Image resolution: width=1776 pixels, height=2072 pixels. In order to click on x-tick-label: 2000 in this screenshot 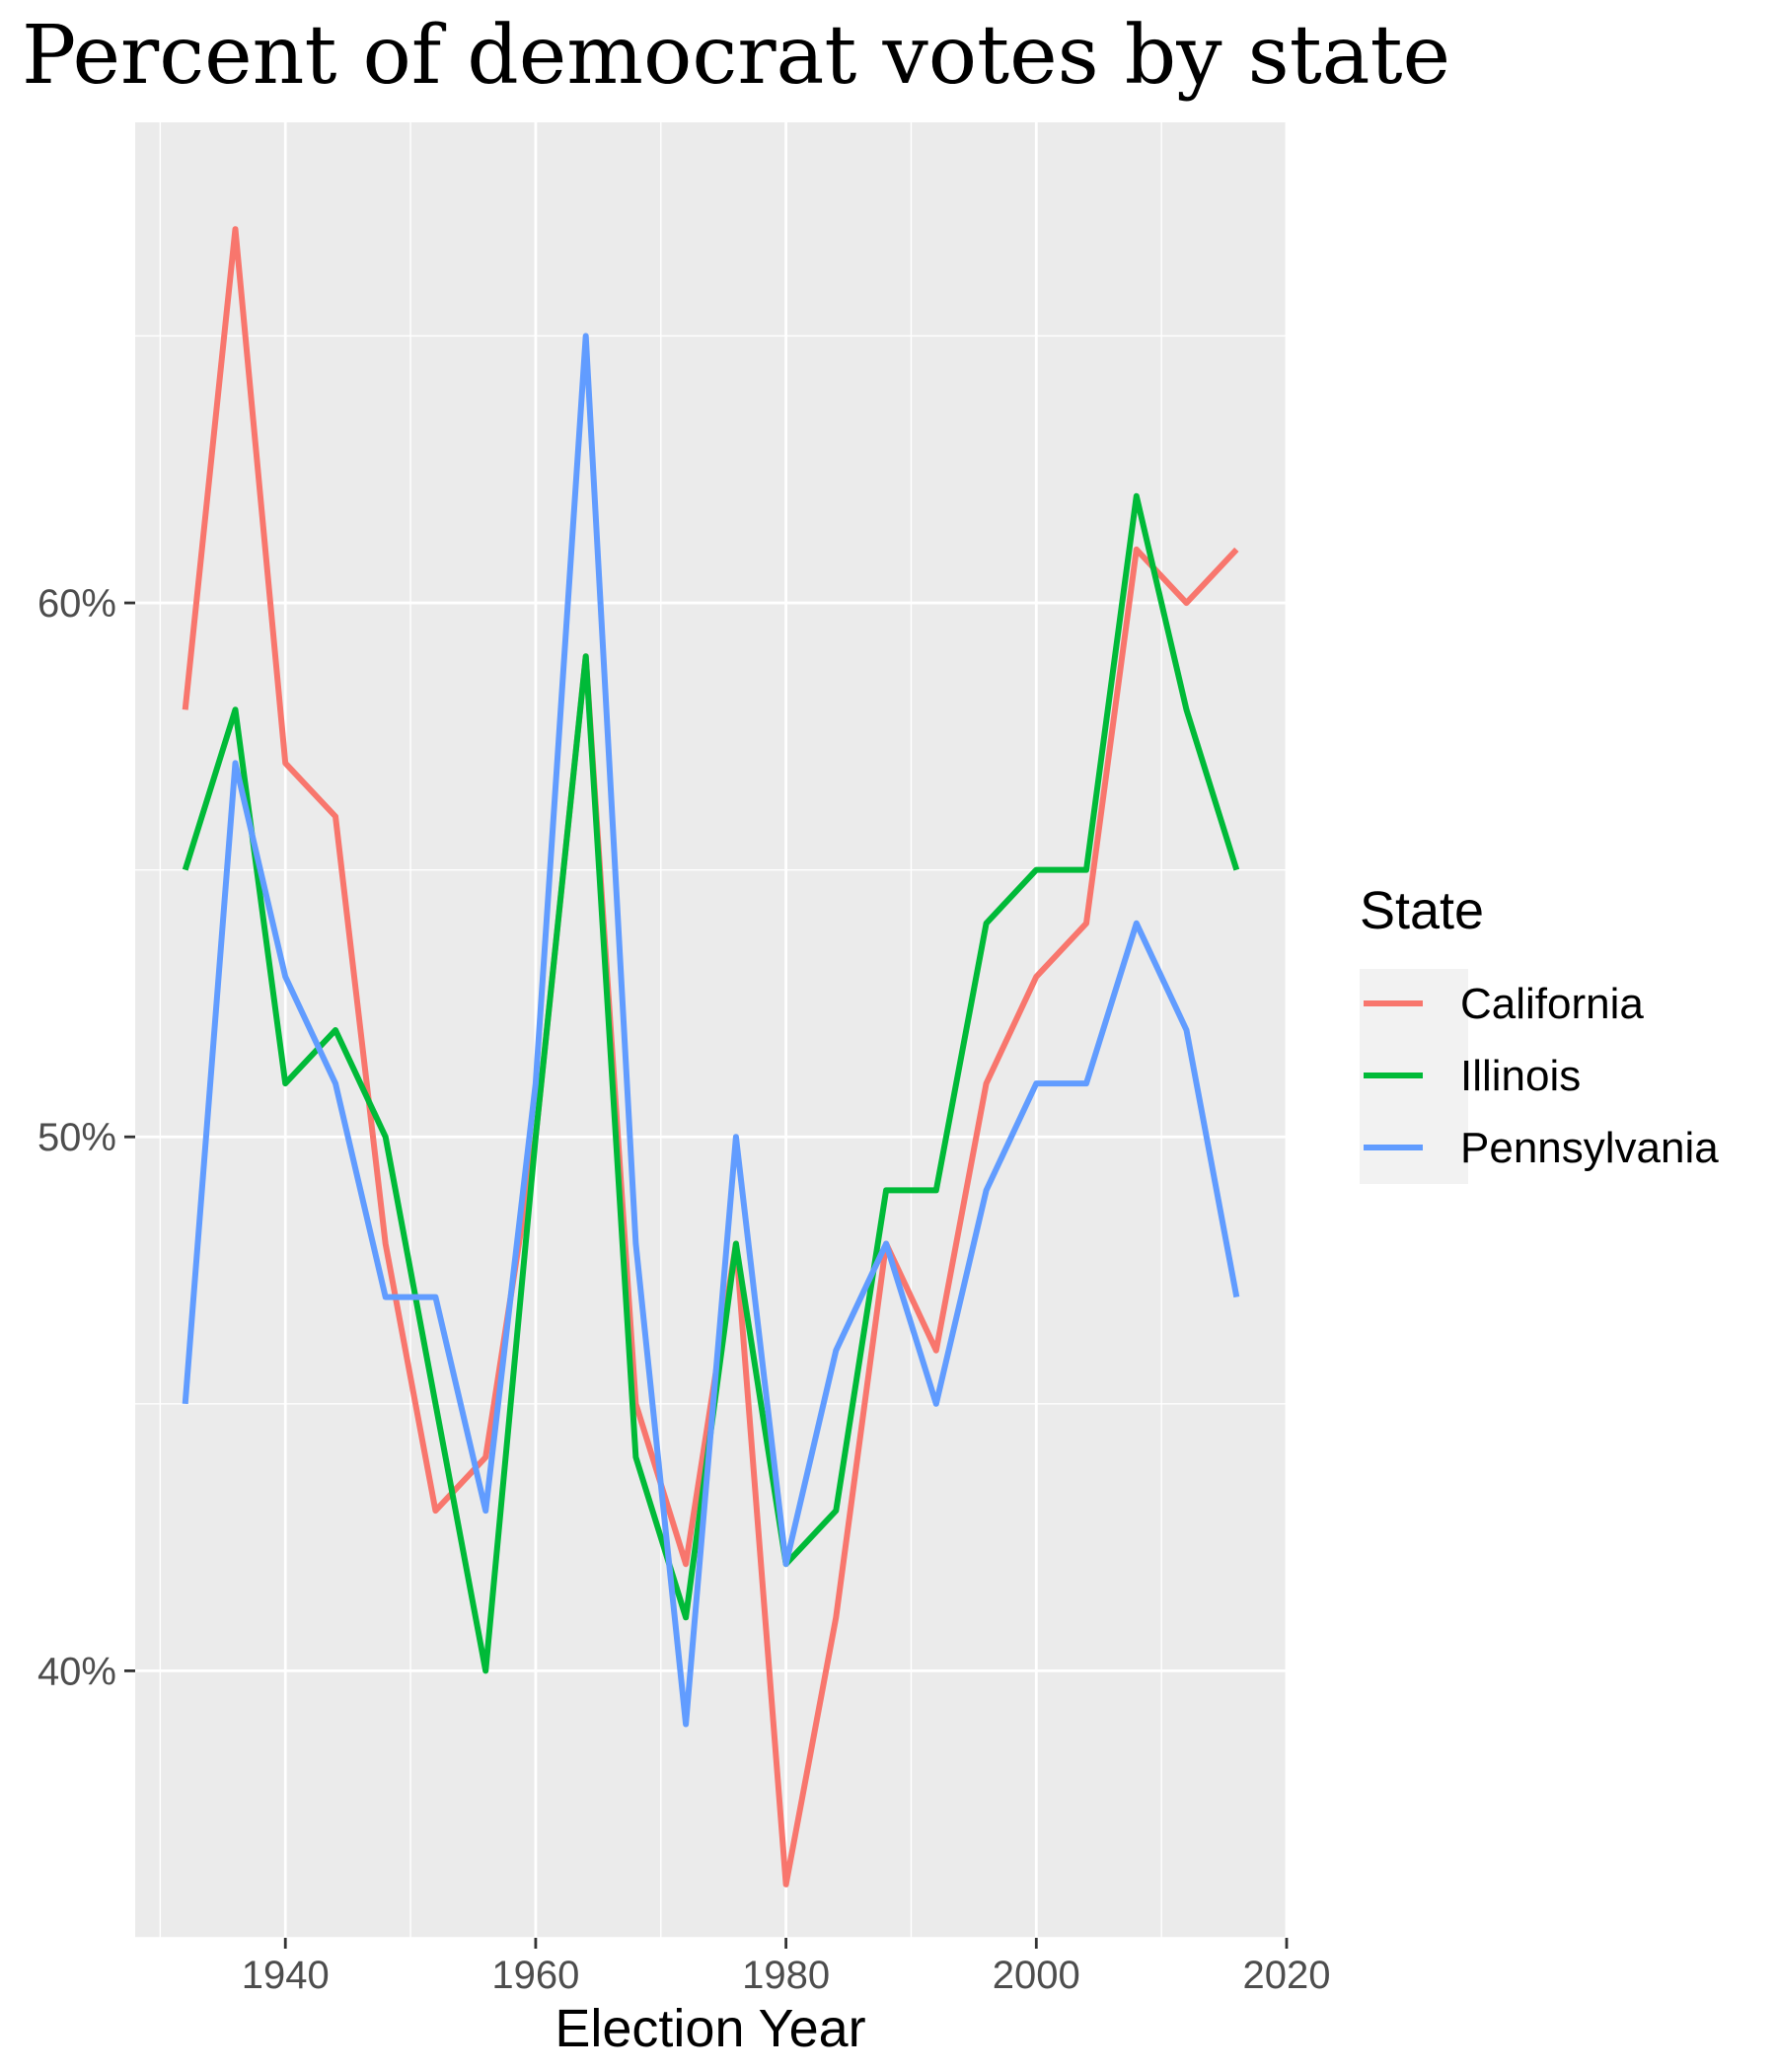, I will do `click(1037, 1976)`.